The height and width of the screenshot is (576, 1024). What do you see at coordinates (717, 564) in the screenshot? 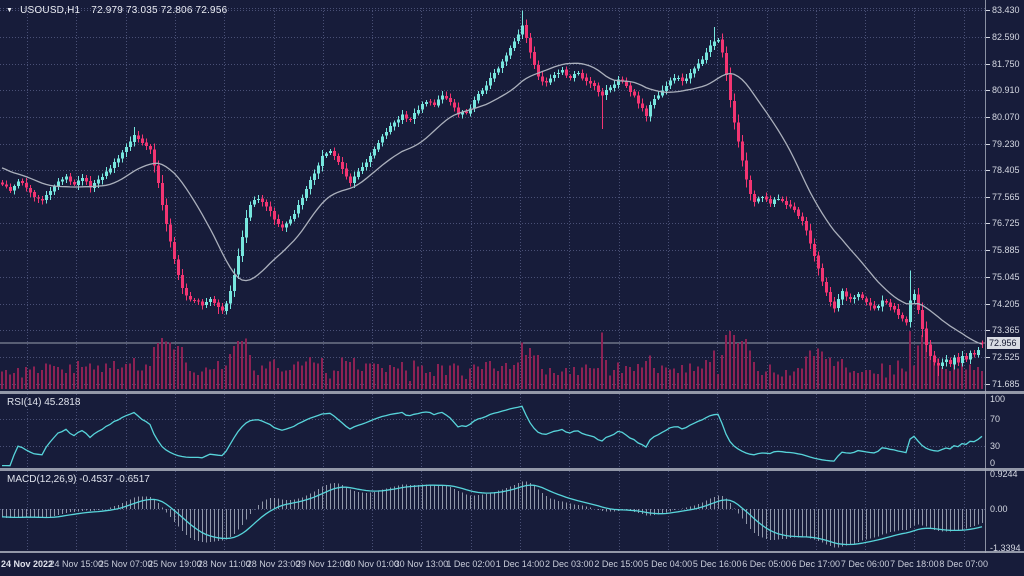
I see `time-axis-label: 5 Dec 16:00` at bounding box center [717, 564].